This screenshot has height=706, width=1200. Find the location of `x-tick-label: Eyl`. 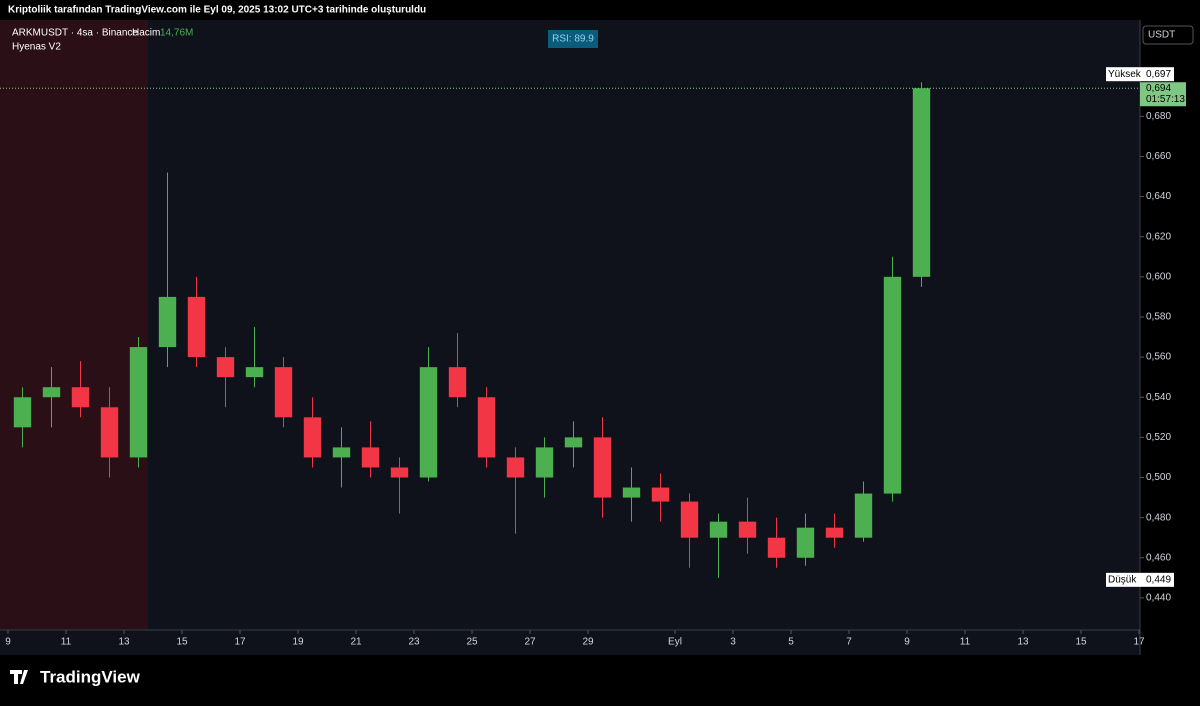

x-tick-label: Eyl is located at coordinates (675, 642).